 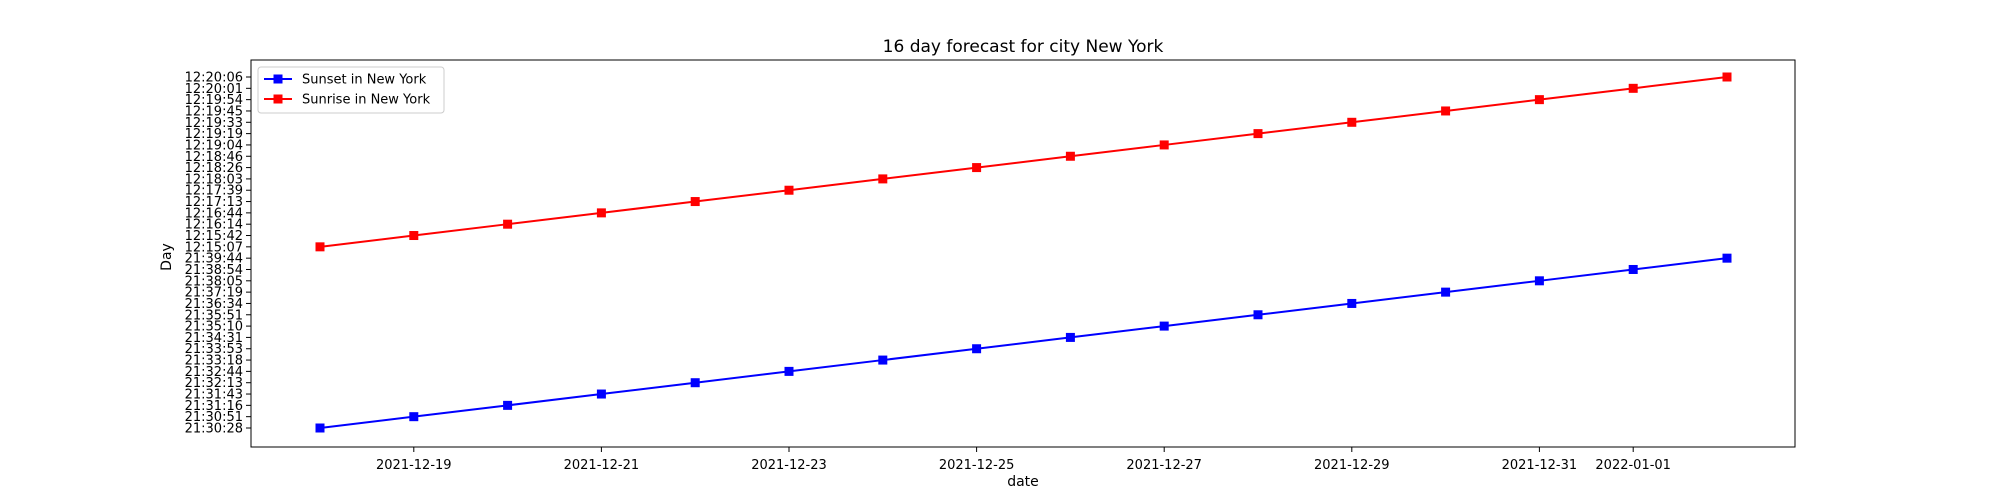 What do you see at coordinates (214, 111) in the screenshot?
I see `y-tick-label: 12:19:45` at bounding box center [214, 111].